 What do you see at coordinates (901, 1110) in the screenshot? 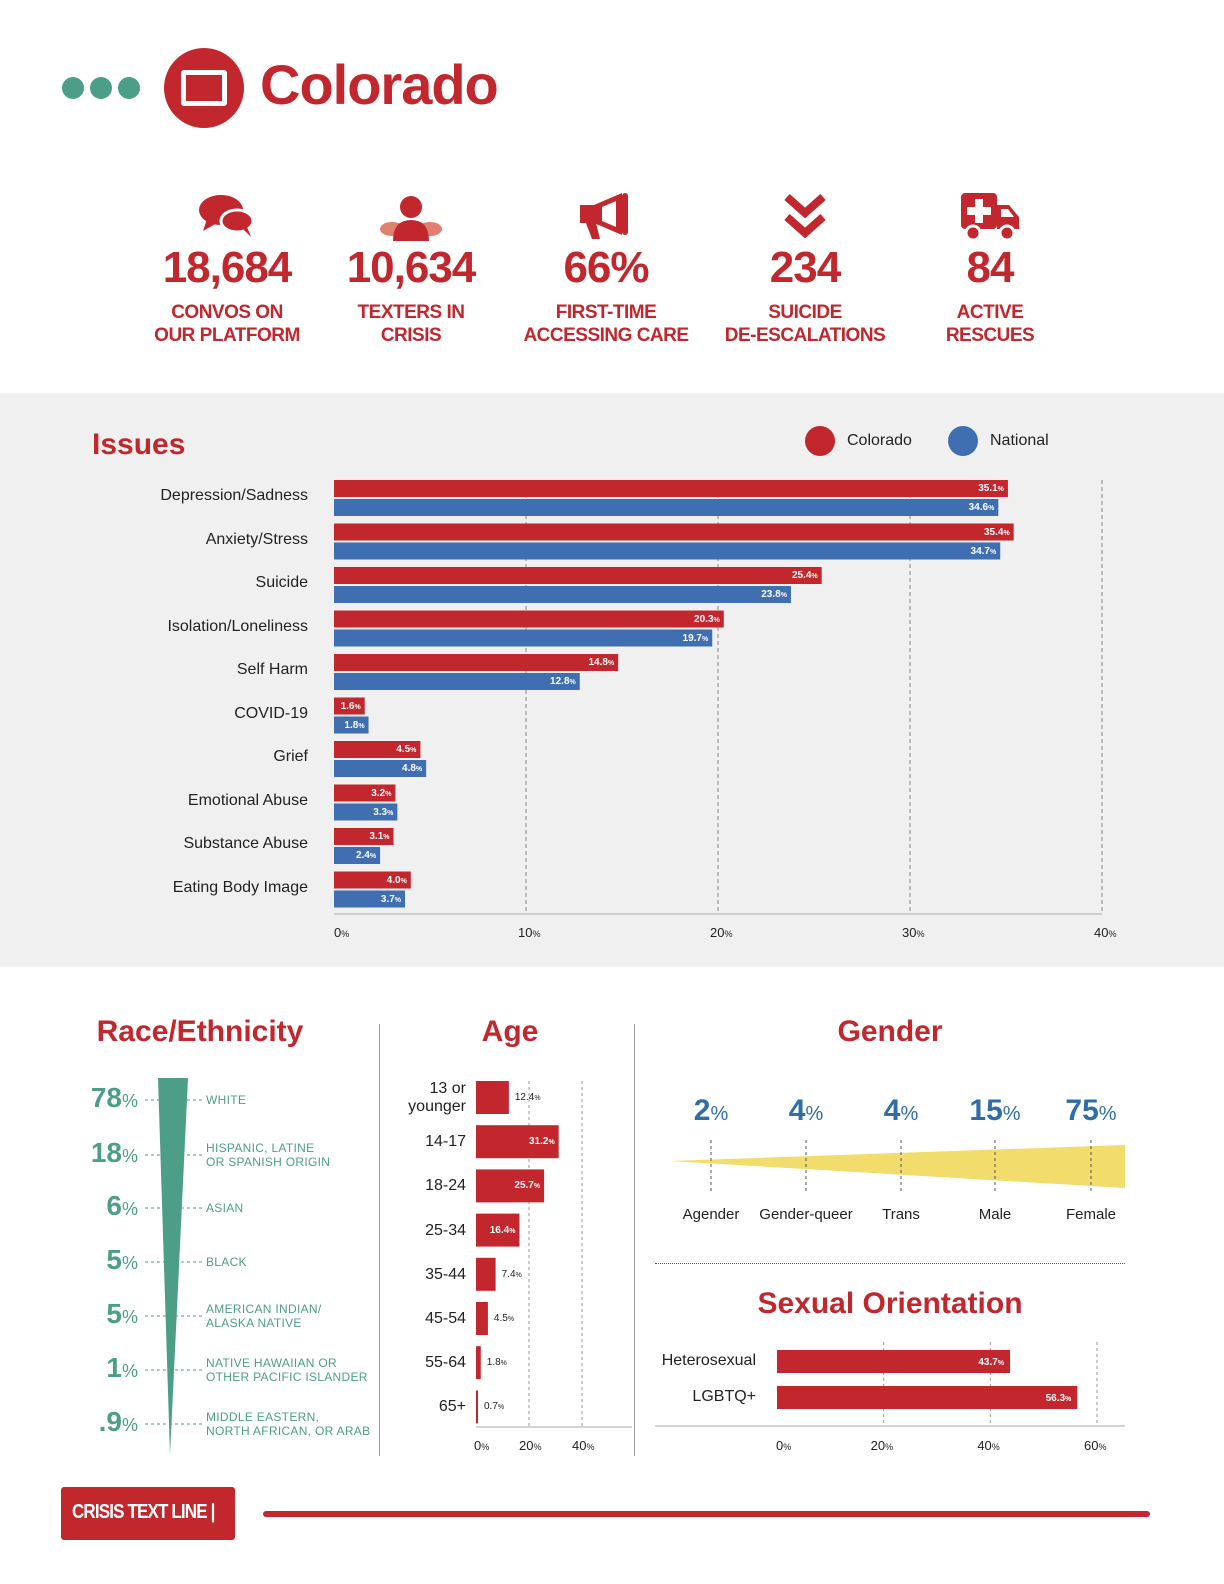
I see `gender-percentage: 4%` at bounding box center [901, 1110].